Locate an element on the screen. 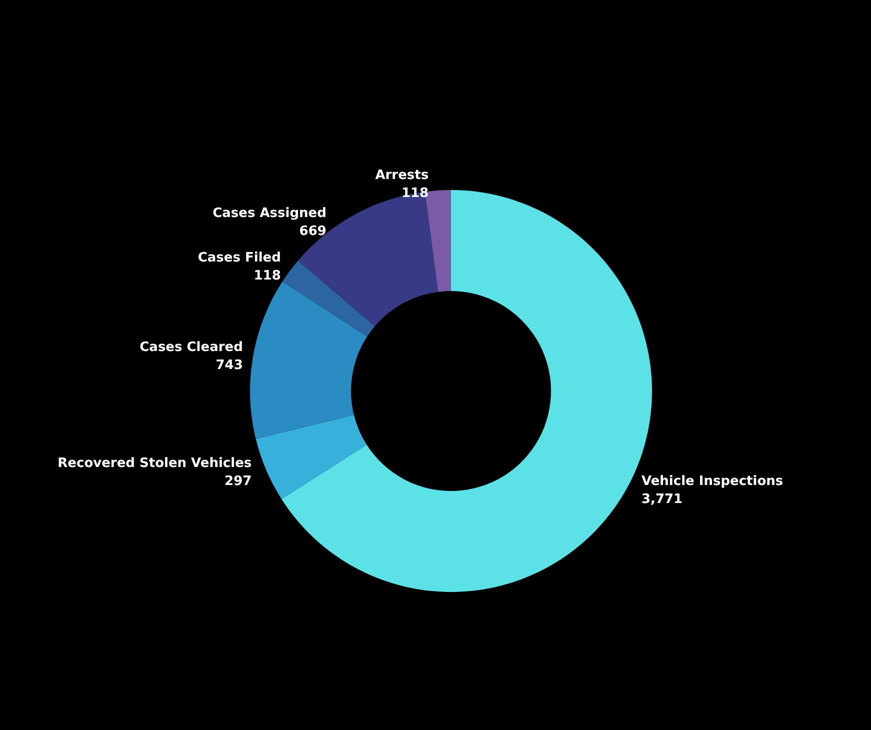 This screenshot has width=871, height=730. data-label: 297 is located at coordinates (238, 481).